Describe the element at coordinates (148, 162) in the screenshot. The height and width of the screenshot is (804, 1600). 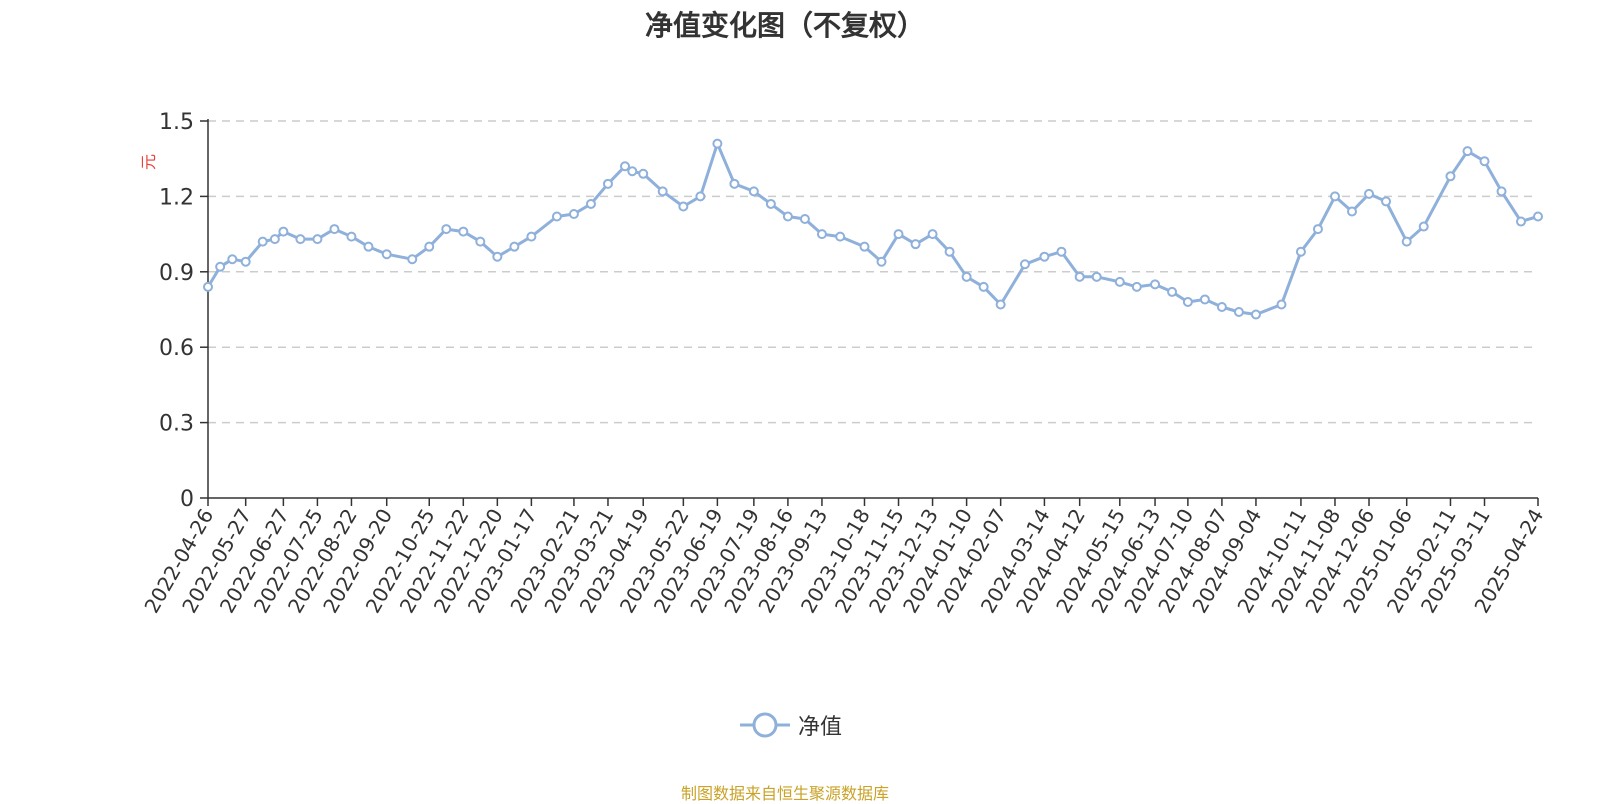
I see `y-axis-unit-label: 元` at that location.